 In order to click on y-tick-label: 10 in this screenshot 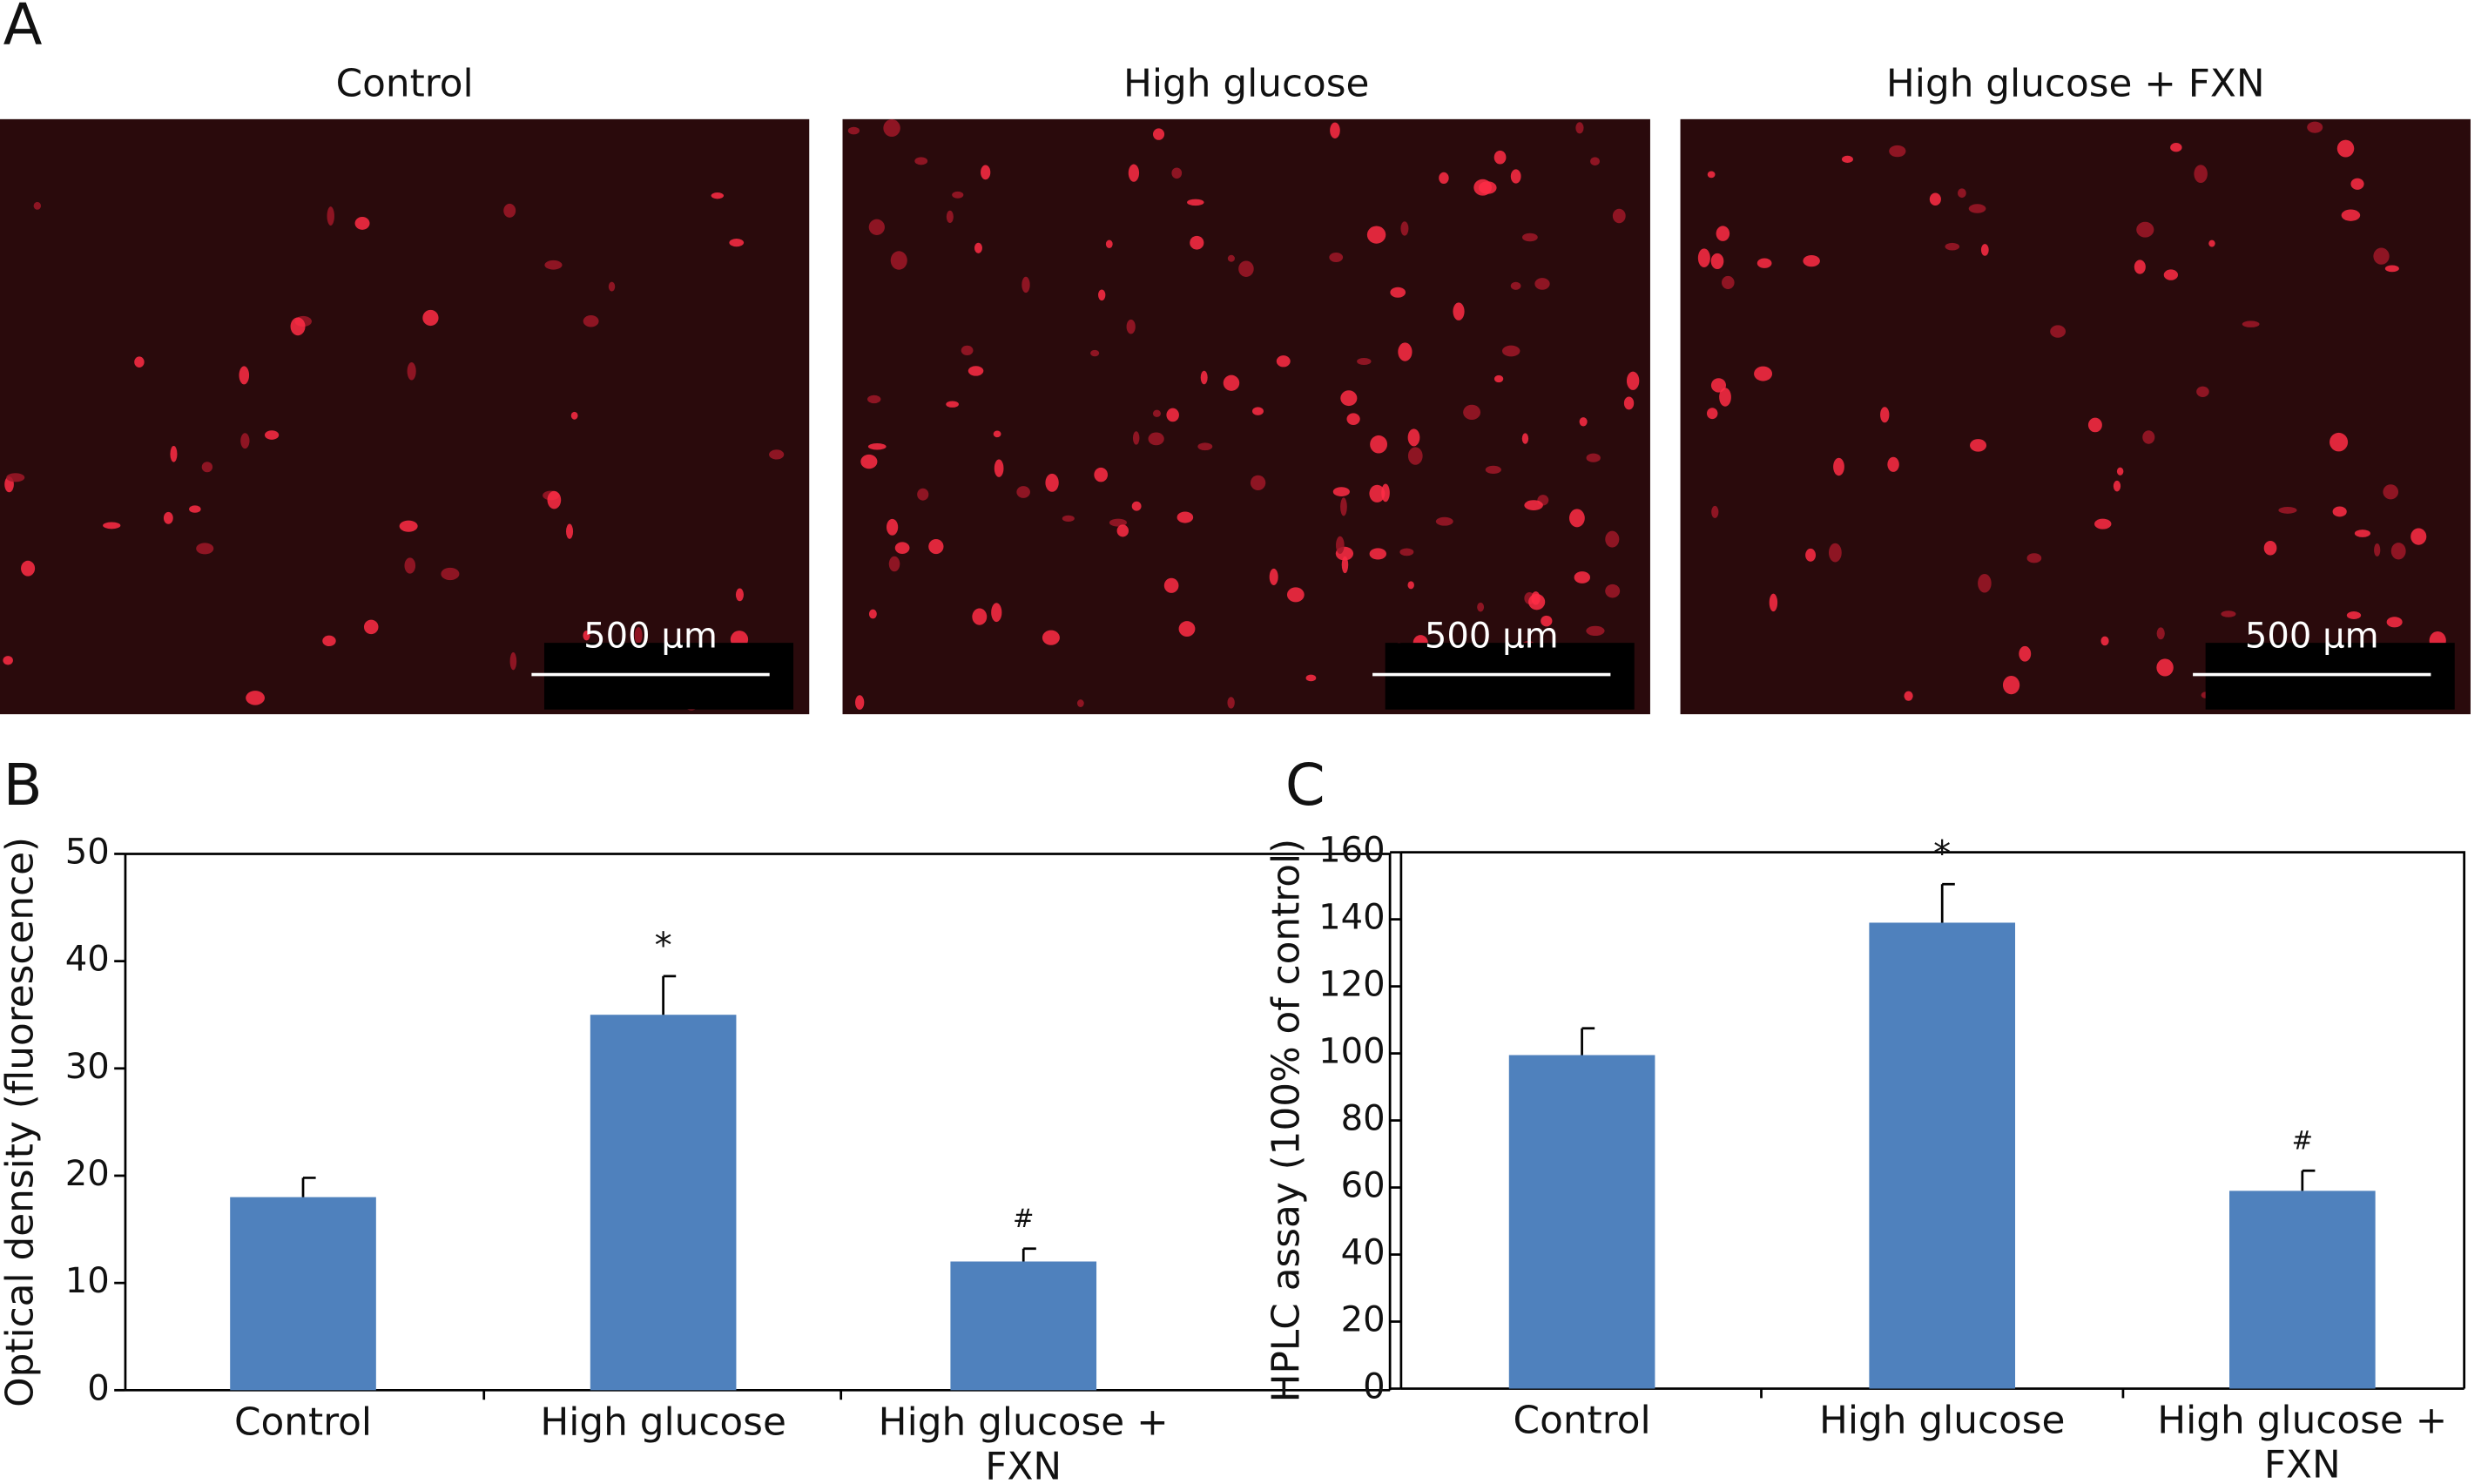, I will do `click(87, 1281)`.